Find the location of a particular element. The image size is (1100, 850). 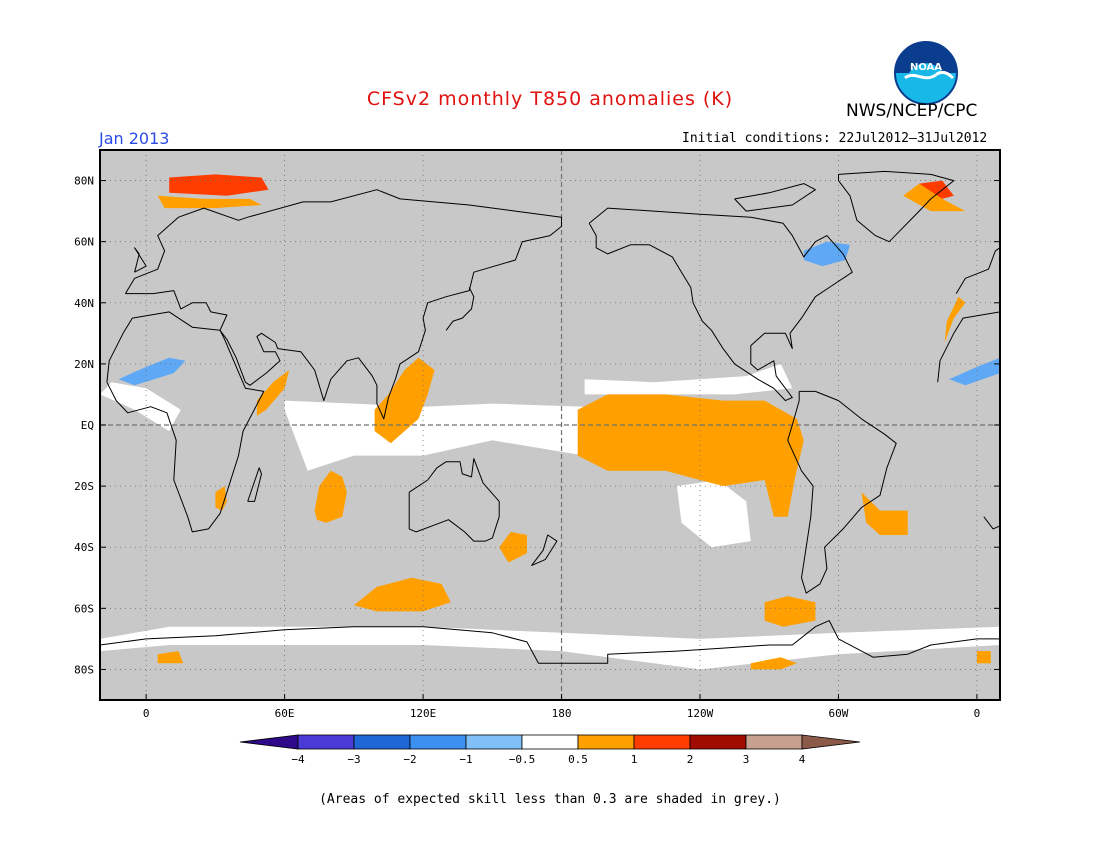

anomaly-region-southeast-pacific-near-60s is located at coordinates (790, 611).